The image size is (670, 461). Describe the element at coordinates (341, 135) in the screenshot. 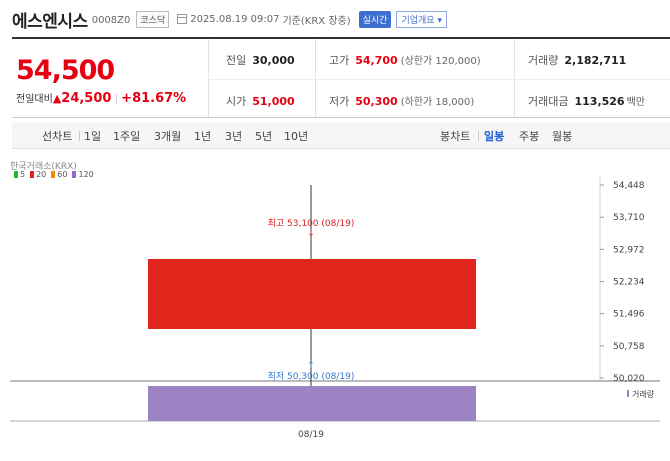

I see `period-bar: 선차트 1일 1주일 3개월 1년 3년 5년 10년 봉차트 일봉 주봉 월봉` at that location.